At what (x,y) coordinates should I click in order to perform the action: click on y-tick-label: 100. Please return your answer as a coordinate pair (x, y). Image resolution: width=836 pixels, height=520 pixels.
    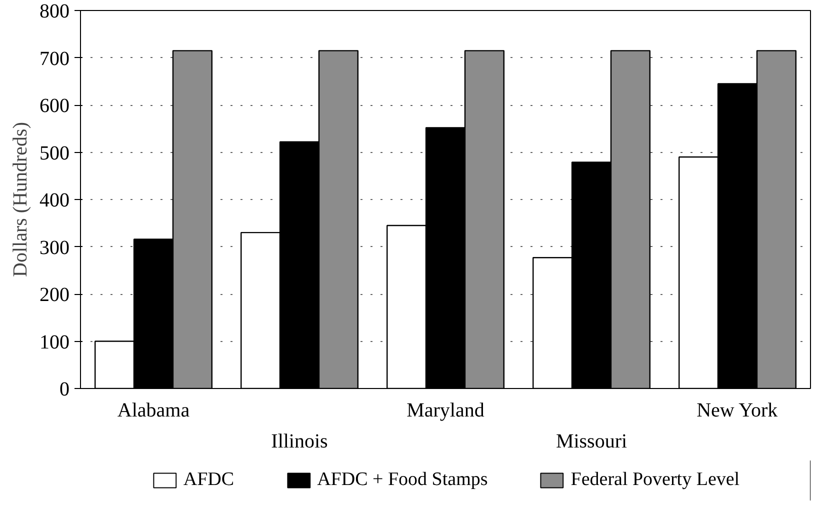
    Looking at the image, I should click on (55, 342).